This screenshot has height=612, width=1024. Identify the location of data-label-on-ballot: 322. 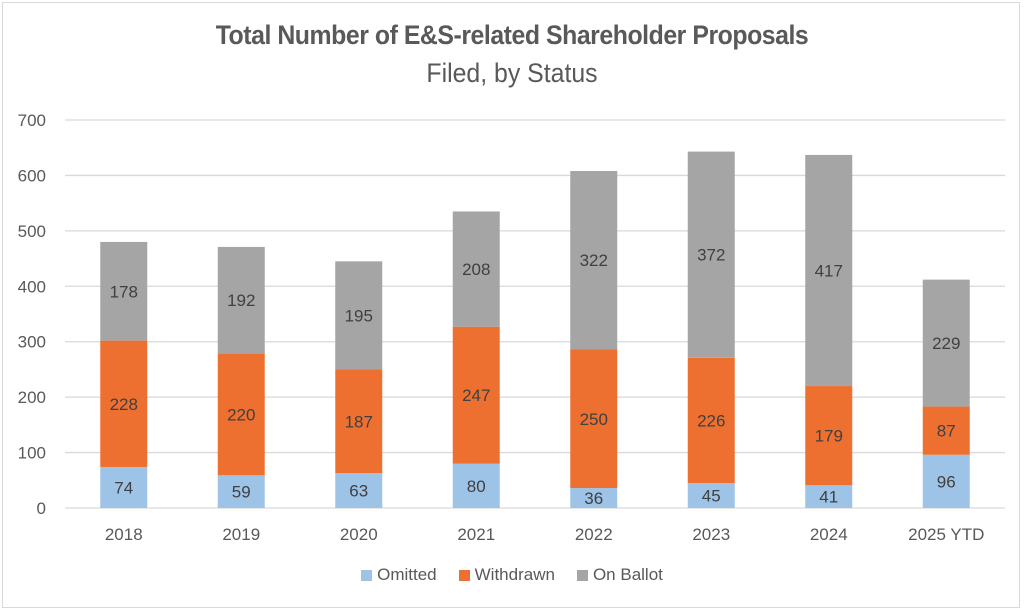
(594, 260).